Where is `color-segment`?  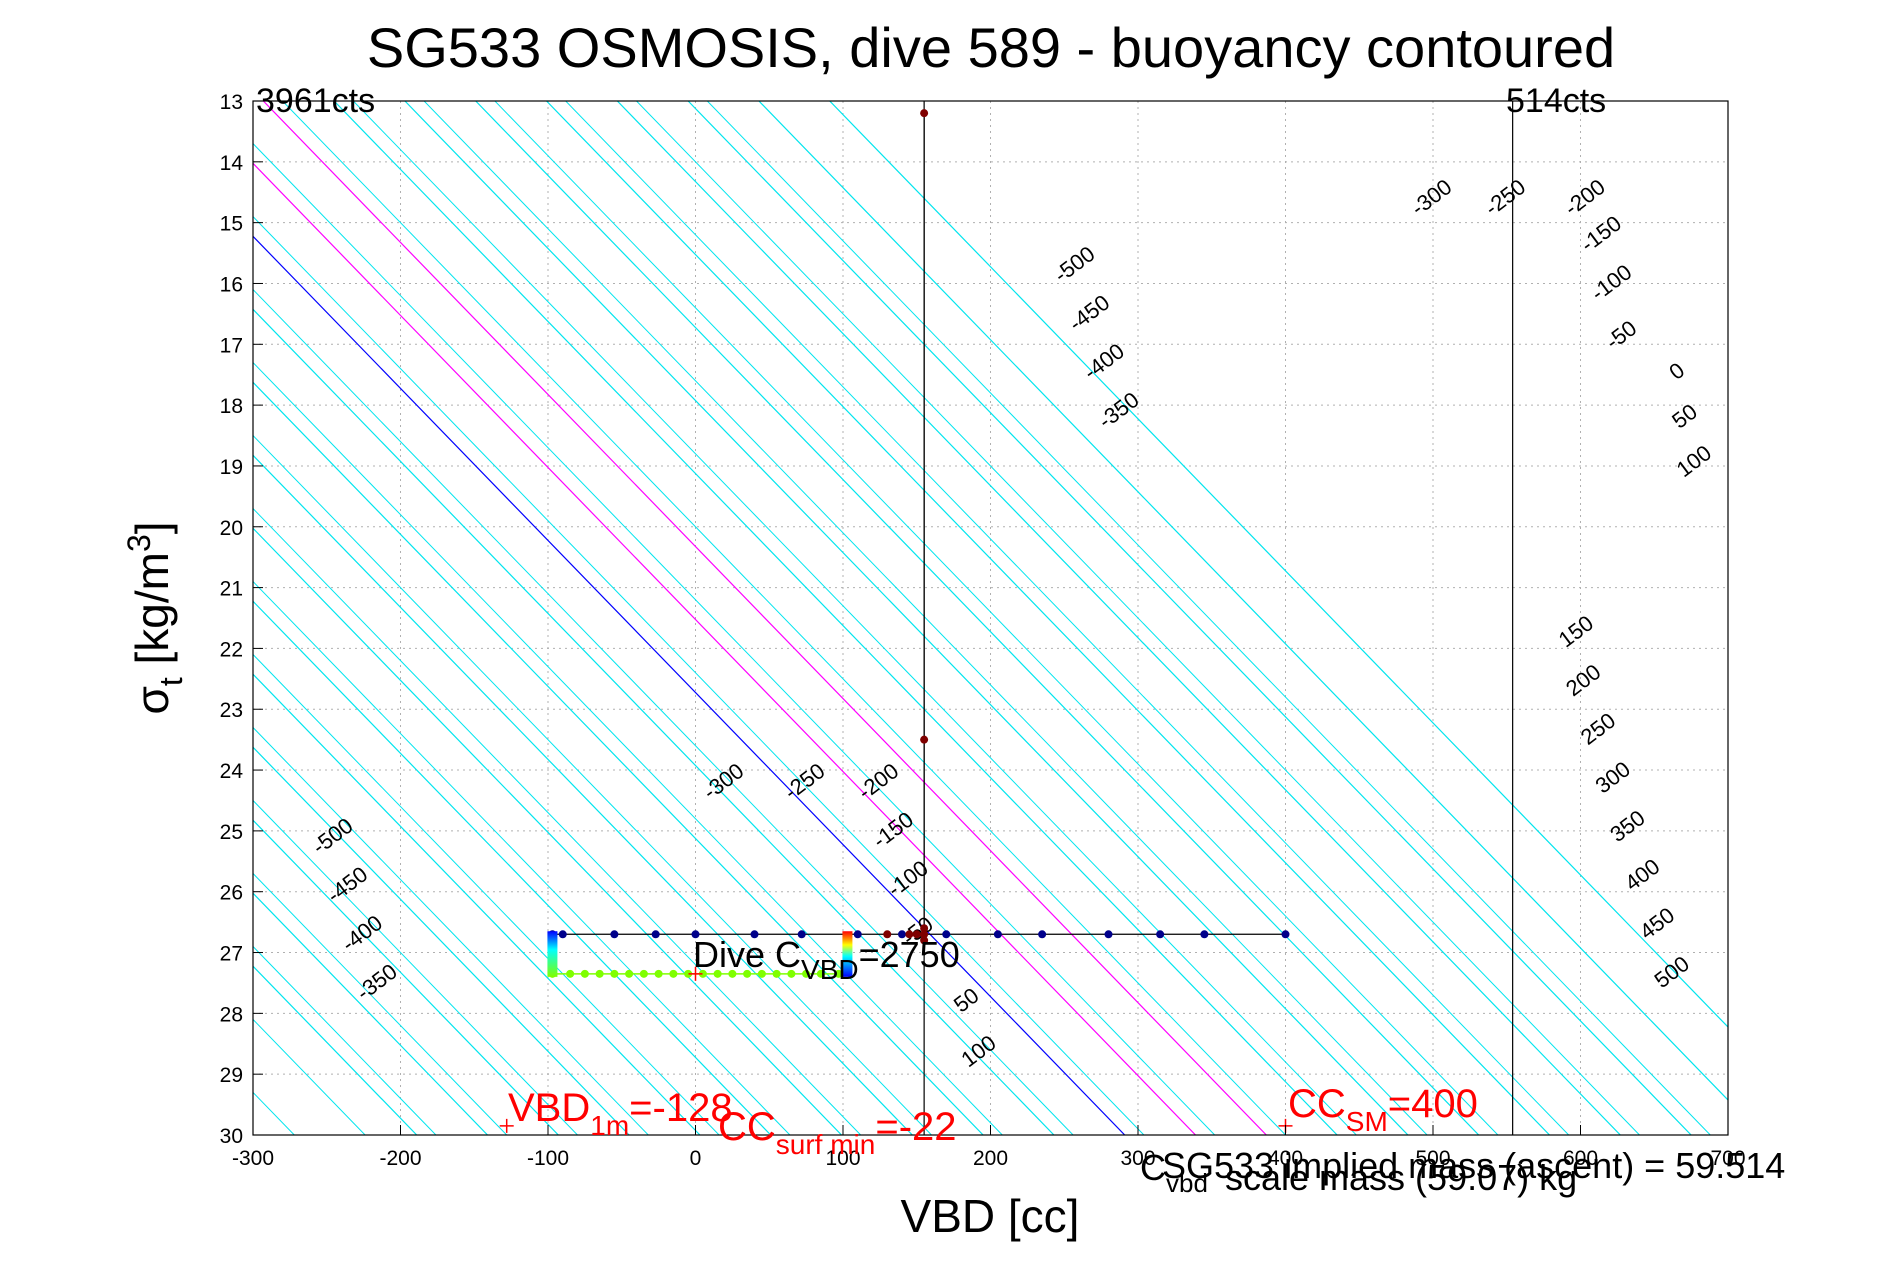
color-segment is located at coordinates (552, 954).